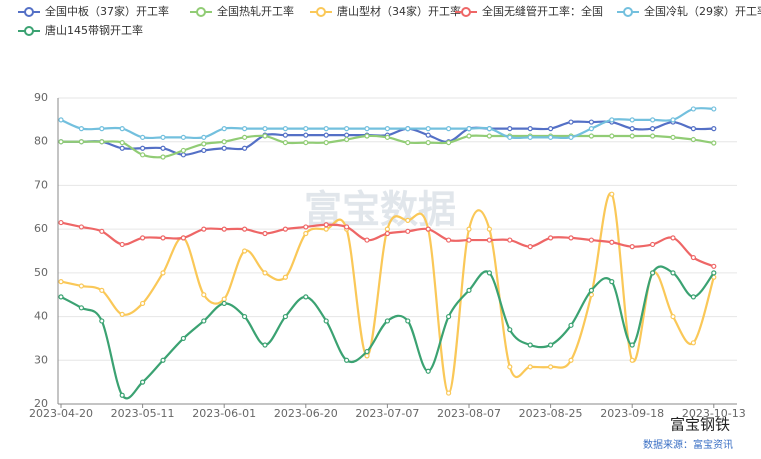 The image size is (761, 459). Describe the element at coordinates (551, 413) in the screenshot. I see `x-tick-label: 2023-08-25` at that location.